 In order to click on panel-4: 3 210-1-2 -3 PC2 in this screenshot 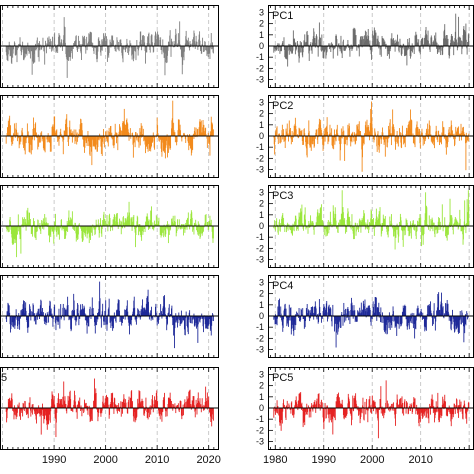, I will do `click(365, 136)`.